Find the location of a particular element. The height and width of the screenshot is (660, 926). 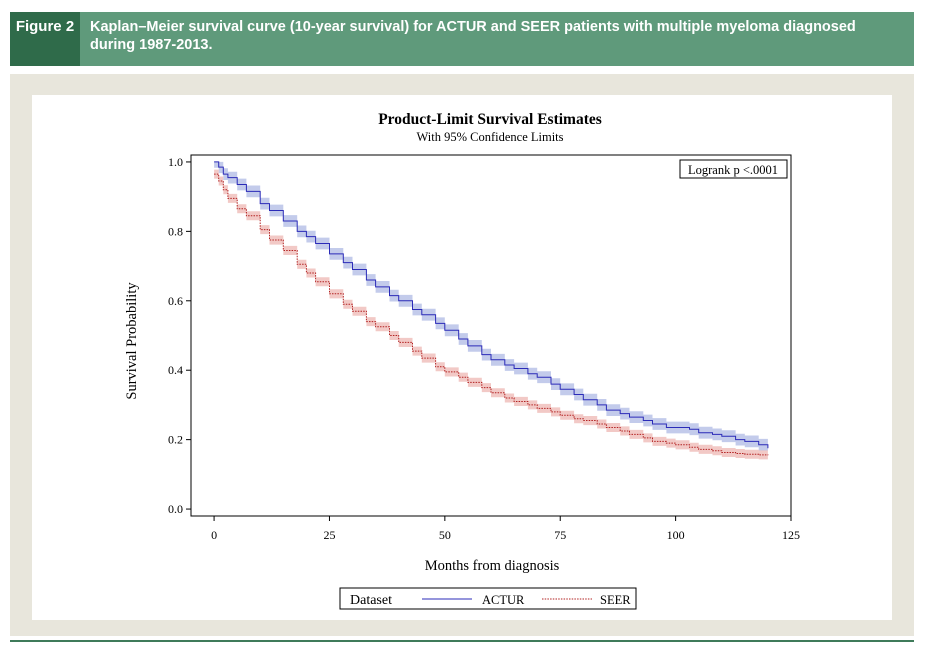

y-tick-label: 0.4 is located at coordinates (175, 370).